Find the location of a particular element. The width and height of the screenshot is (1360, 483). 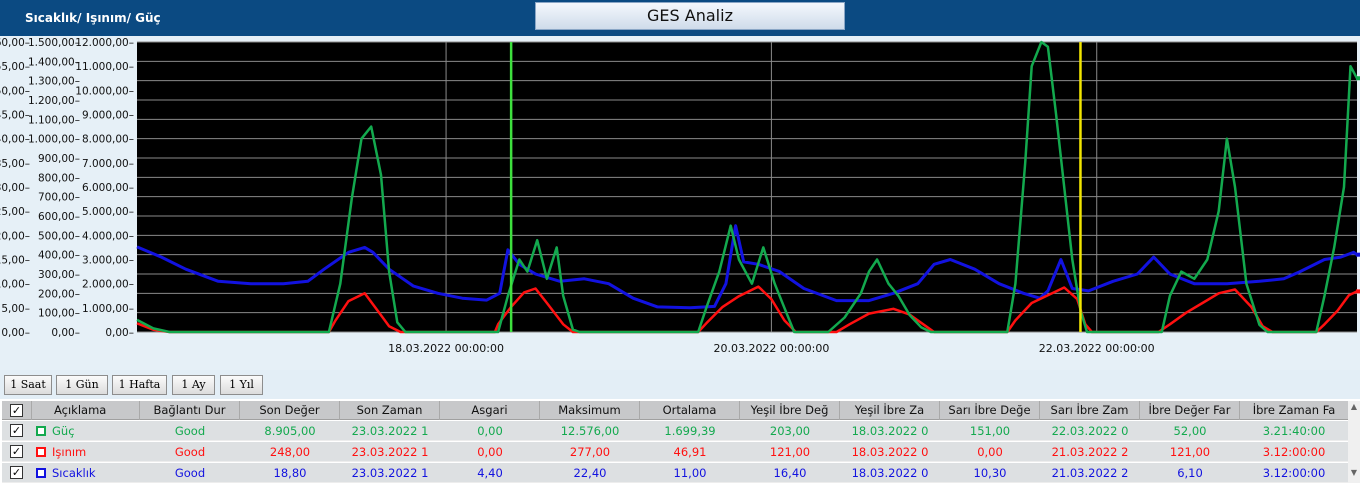

series-name-label: Sıcaklık is located at coordinates (74, 473).